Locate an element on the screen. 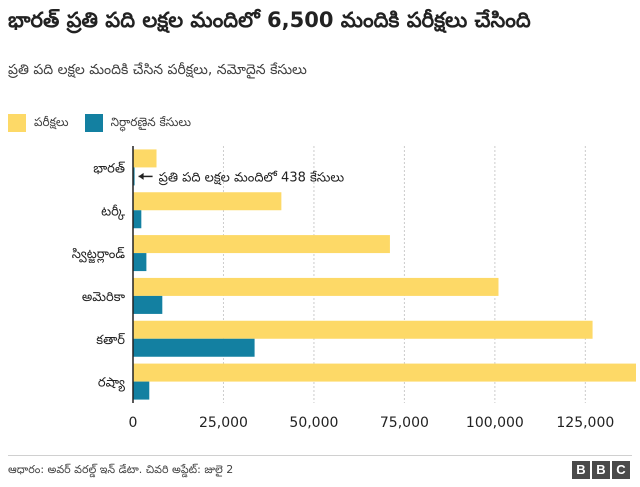 The height and width of the screenshot is (487, 640). annotation-arrowhead is located at coordinates (141, 176).